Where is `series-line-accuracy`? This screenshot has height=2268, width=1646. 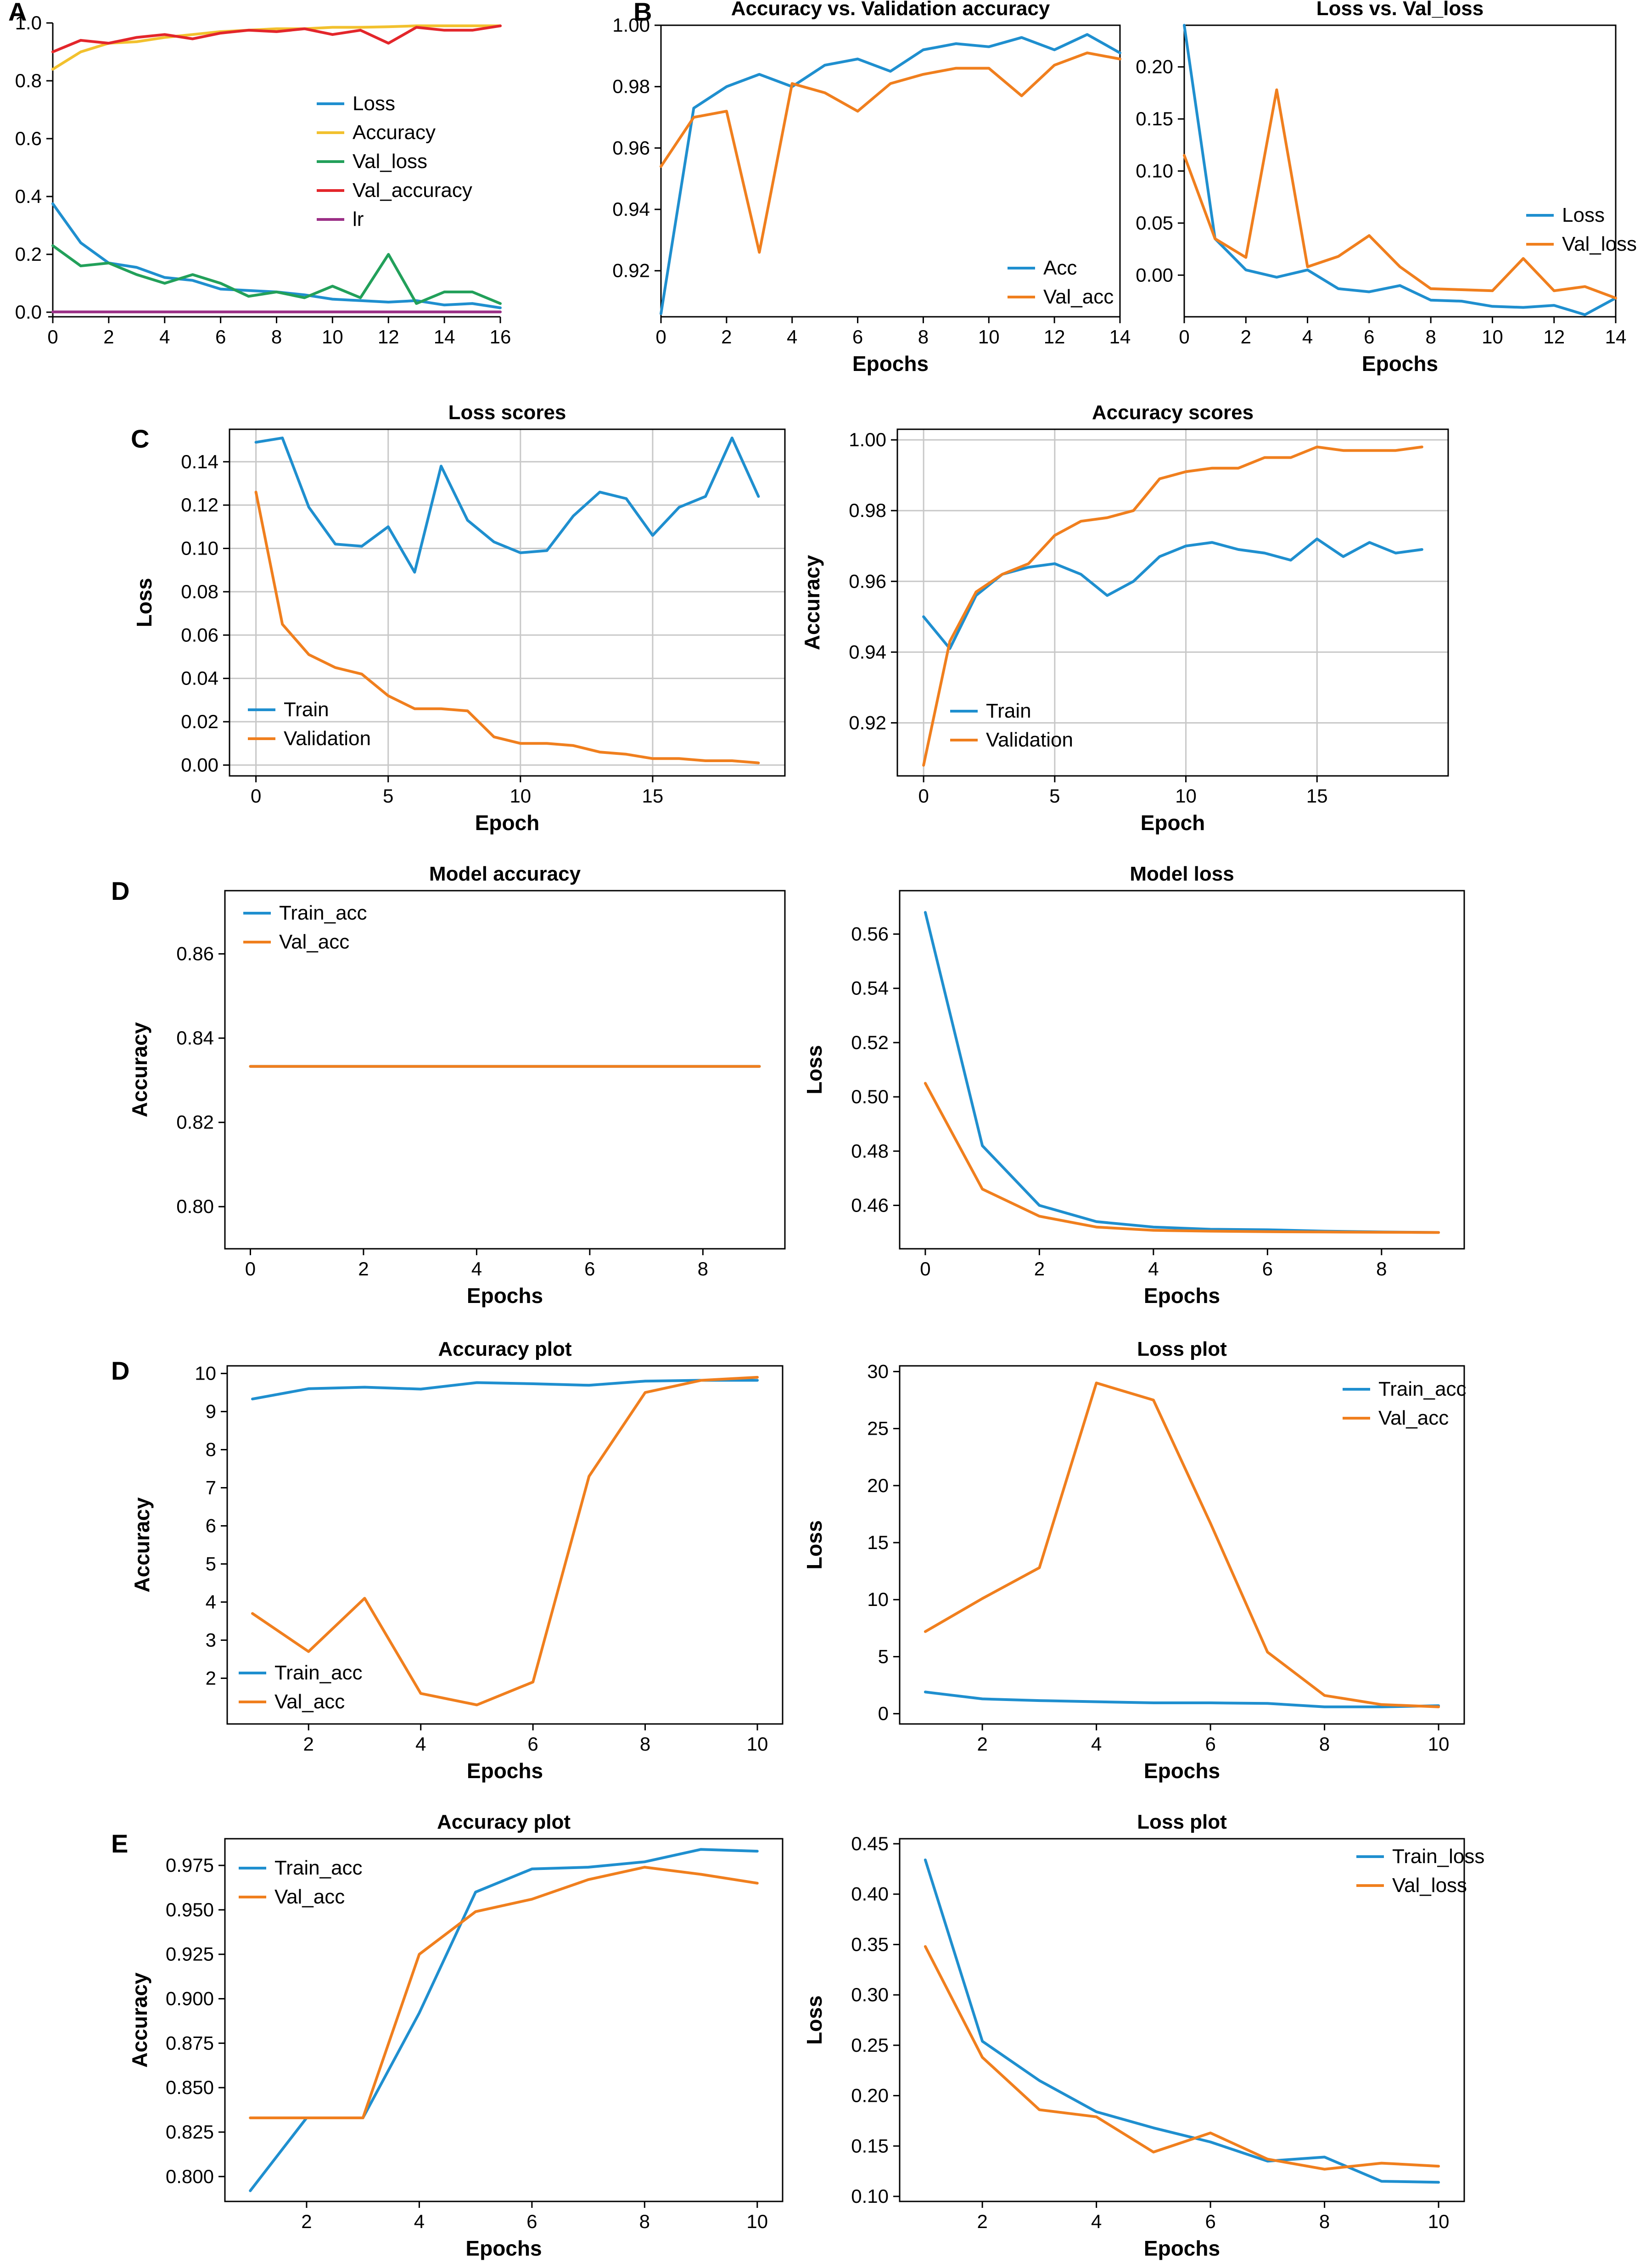 series-line-accuracy is located at coordinates (276, 48).